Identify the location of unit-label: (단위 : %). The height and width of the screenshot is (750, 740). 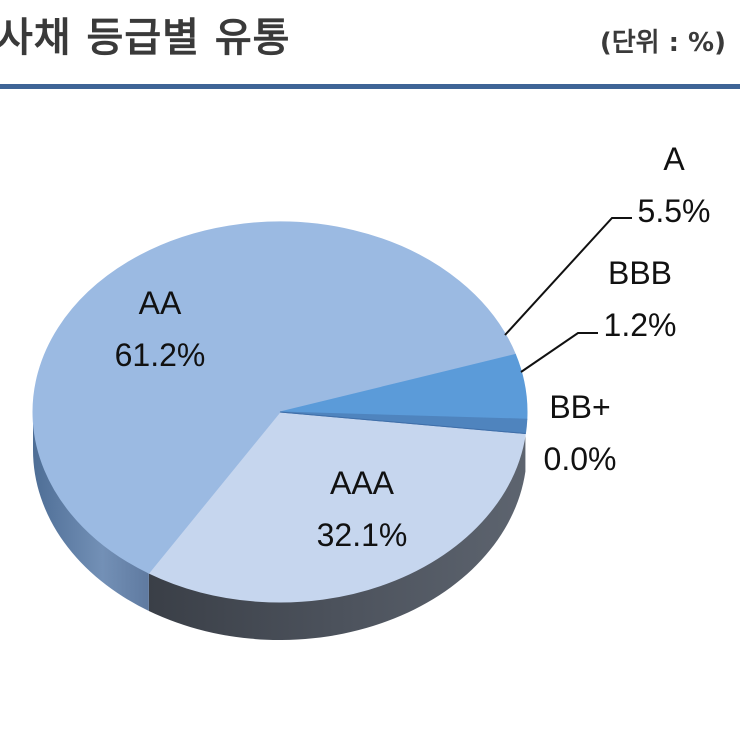
(662, 43).